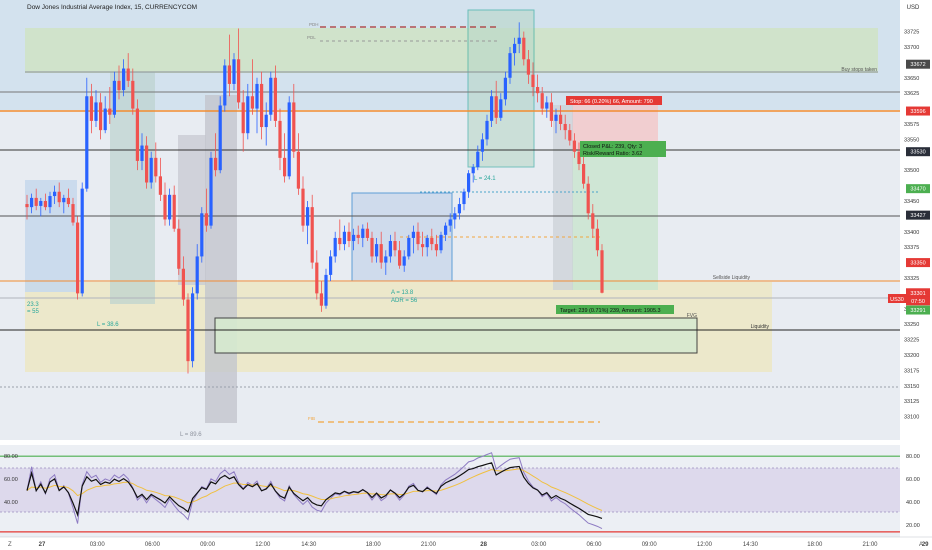 The image size is (932, 550). Describe the element at coordinates (870, 545) in the screenshot. I see `x-tick-label: 21:00` at that location.